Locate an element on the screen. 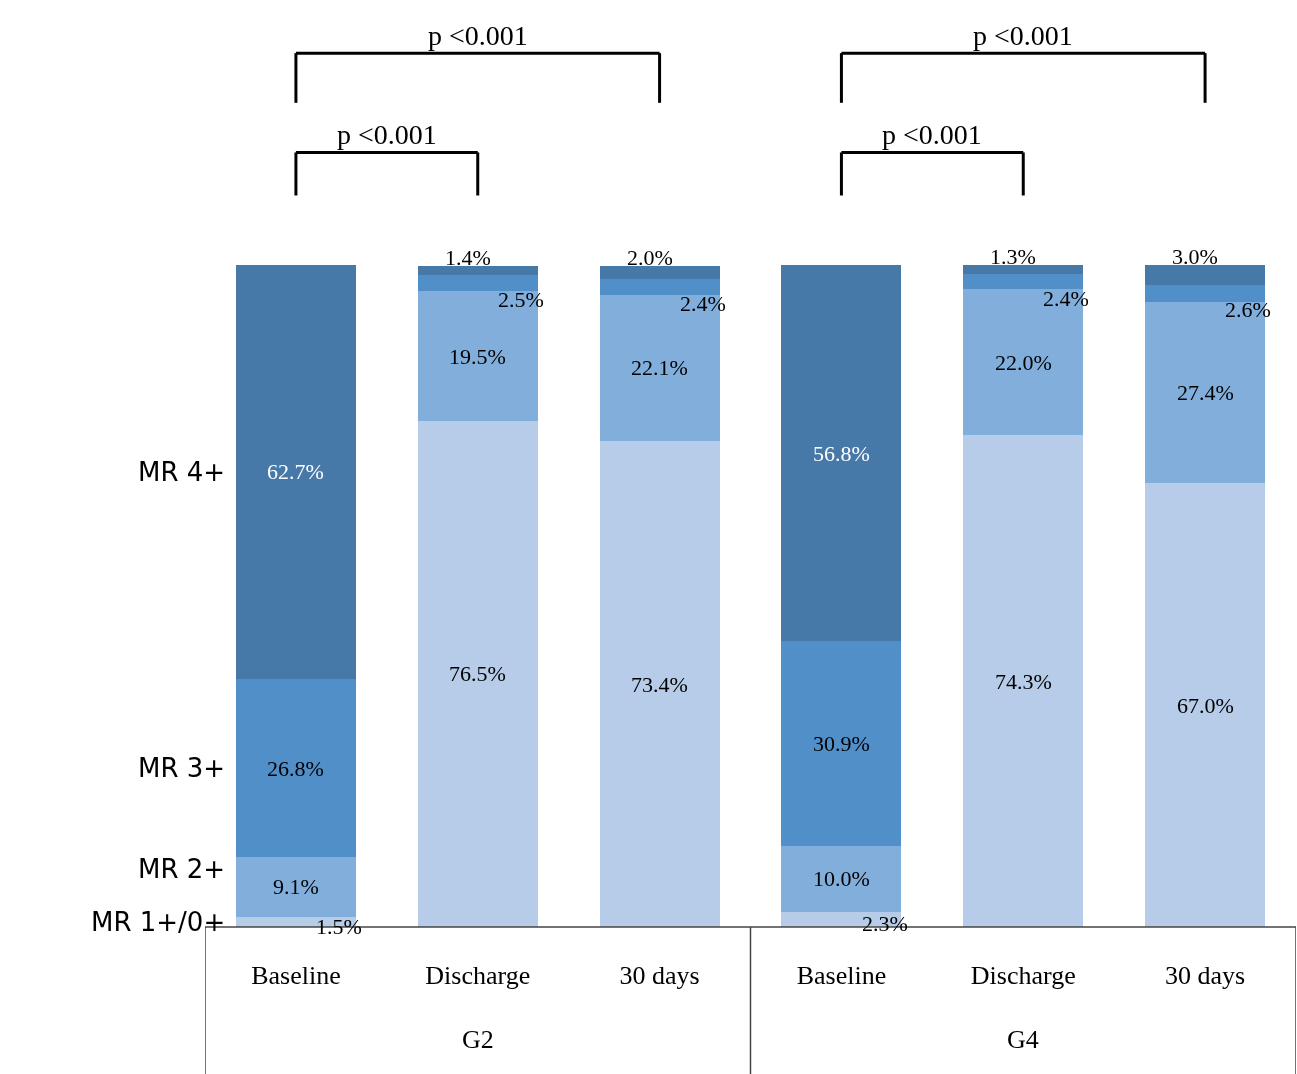 Image resolution: width=1297 pixels, height=1074 pixels. data-label: 10.0% is located at coordinates (841, 878).